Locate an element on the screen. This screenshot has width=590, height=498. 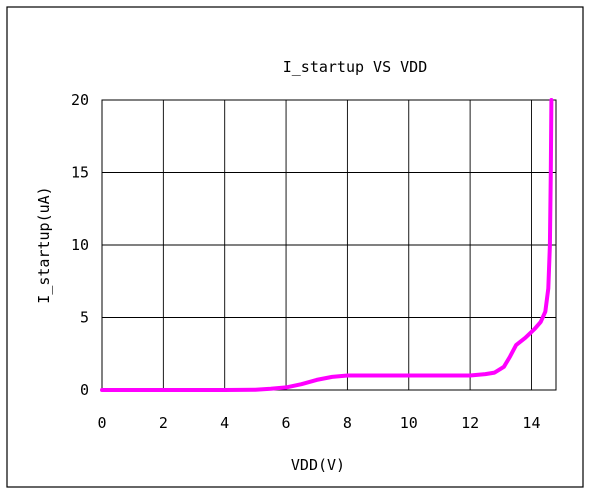
y-tick-label: 10 is located at coordinates (80, 245).